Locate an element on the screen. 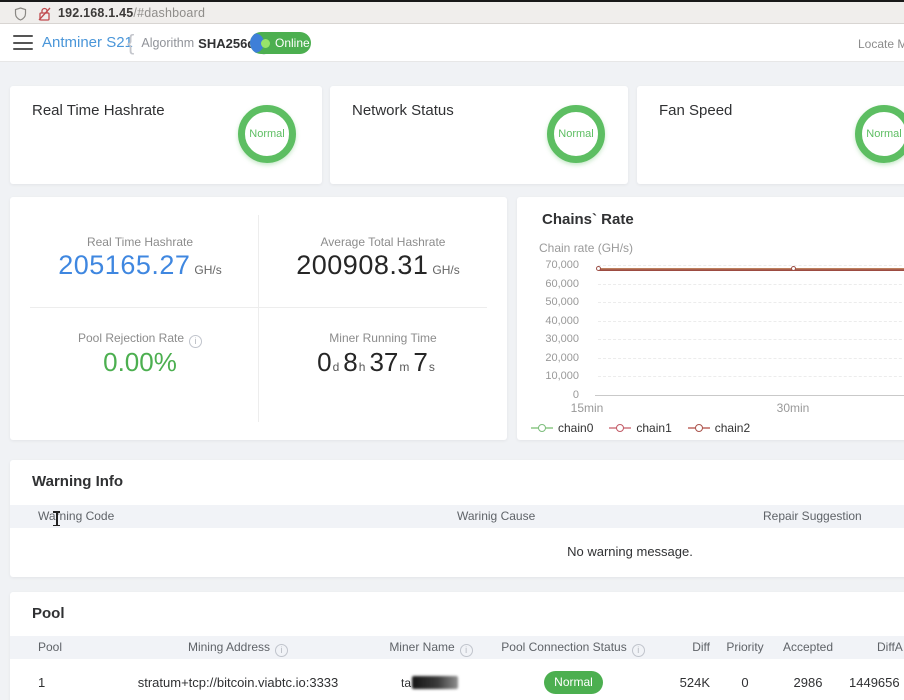 This screenshot has height=700, width=904. online-status-toggle: Online is located at coordinates (280, 43).